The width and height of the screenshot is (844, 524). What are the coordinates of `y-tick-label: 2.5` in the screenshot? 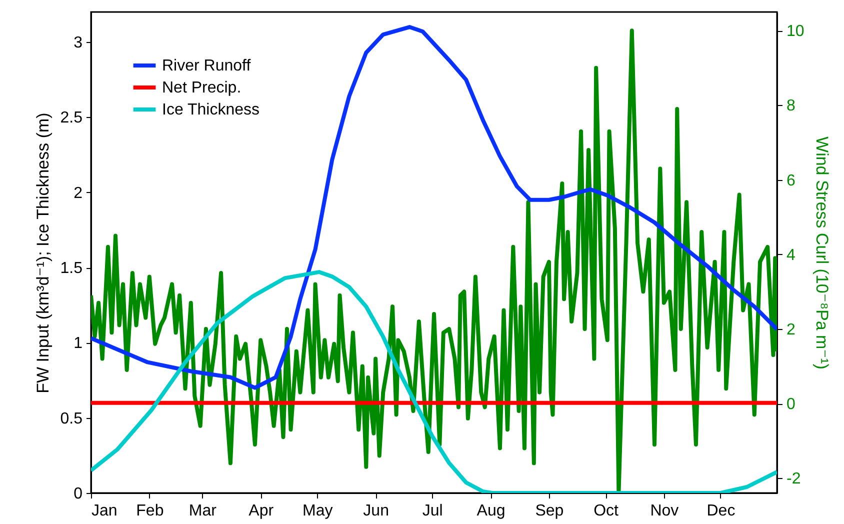 It's located at (71, 118).